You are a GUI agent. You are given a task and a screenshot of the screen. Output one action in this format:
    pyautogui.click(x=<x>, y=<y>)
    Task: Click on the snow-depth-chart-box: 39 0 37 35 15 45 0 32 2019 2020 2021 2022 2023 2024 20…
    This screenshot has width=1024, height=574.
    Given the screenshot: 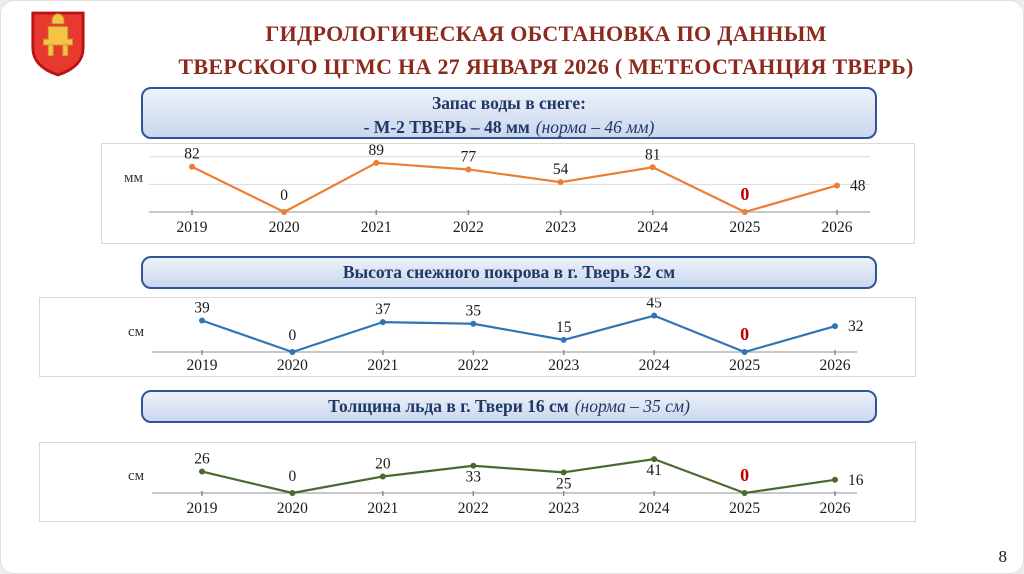 What is the action you would take?
    pyautogui.click(x=477, y=337)
    